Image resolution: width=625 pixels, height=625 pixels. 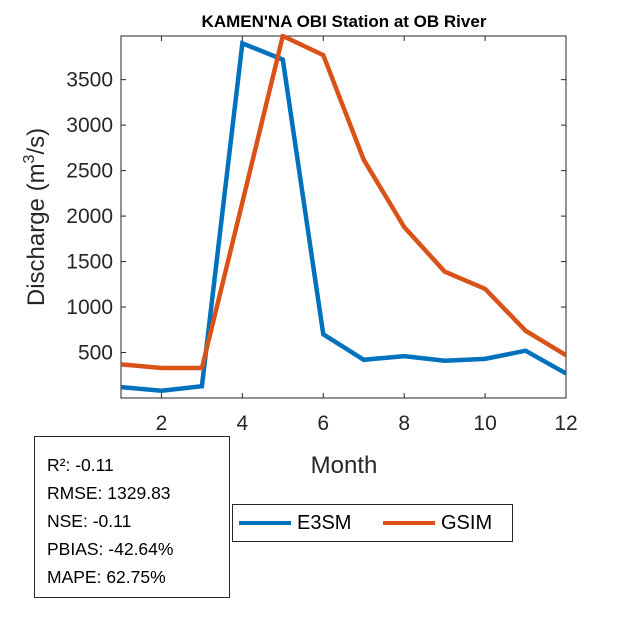 What do you see at coordinates (344, 465) in the screenshot?
I see `x-axis-label: Month` at bounding box center [344, 465].